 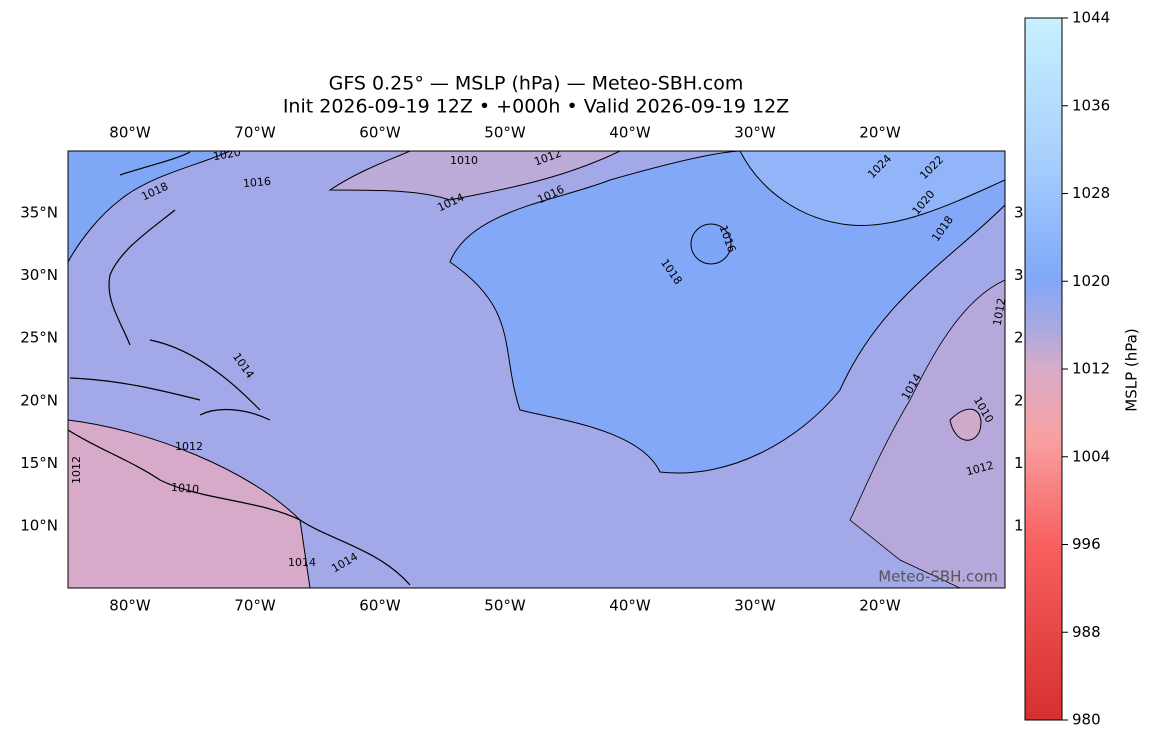 What do you see at coordinates (1086, 544) in the screenshot?
I see `colorbar-tick-label: 996` at bounding box center [1086, 544].